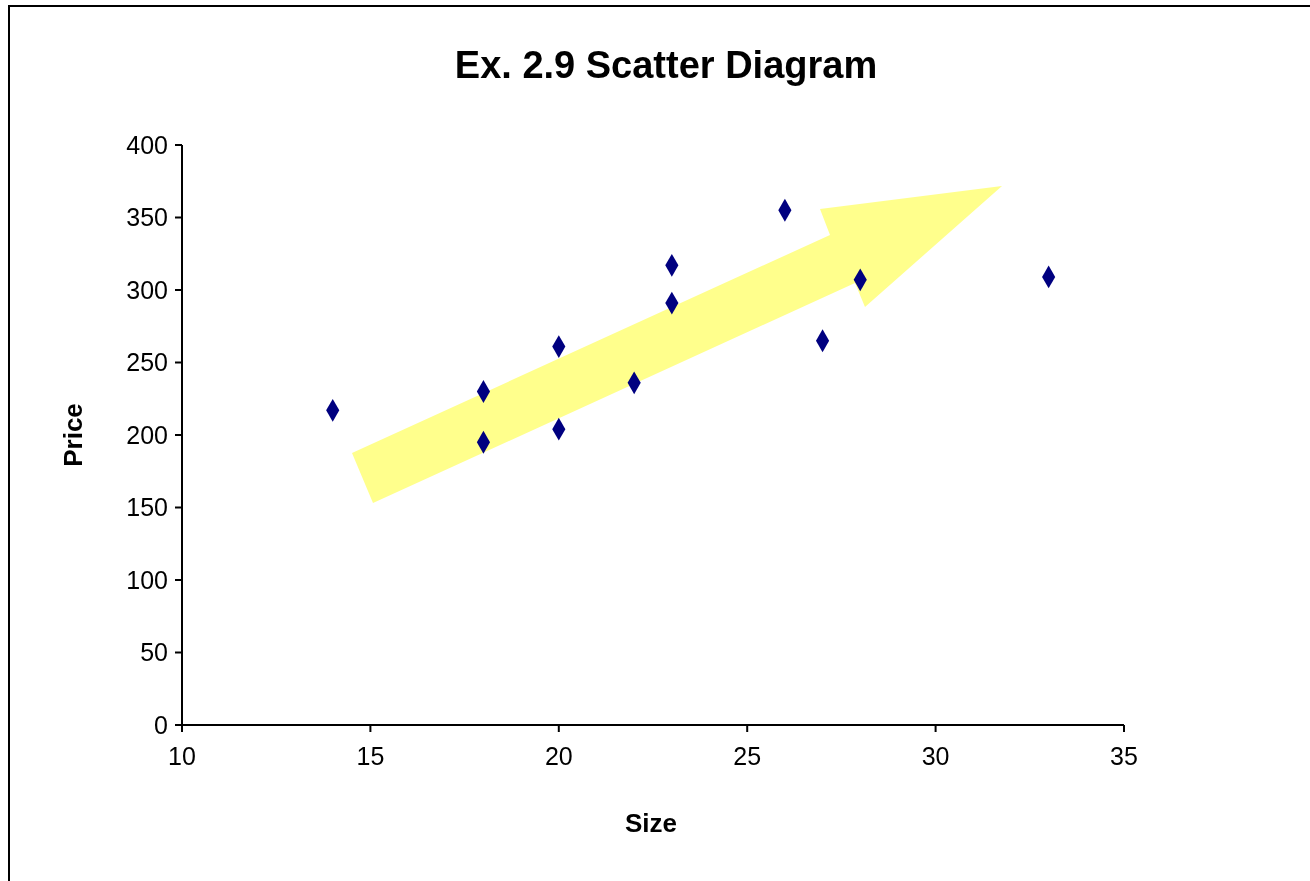 The height and width of the screenshot is (881, 1310). I want to click on y-tick-label: 150, so click(147, 507).